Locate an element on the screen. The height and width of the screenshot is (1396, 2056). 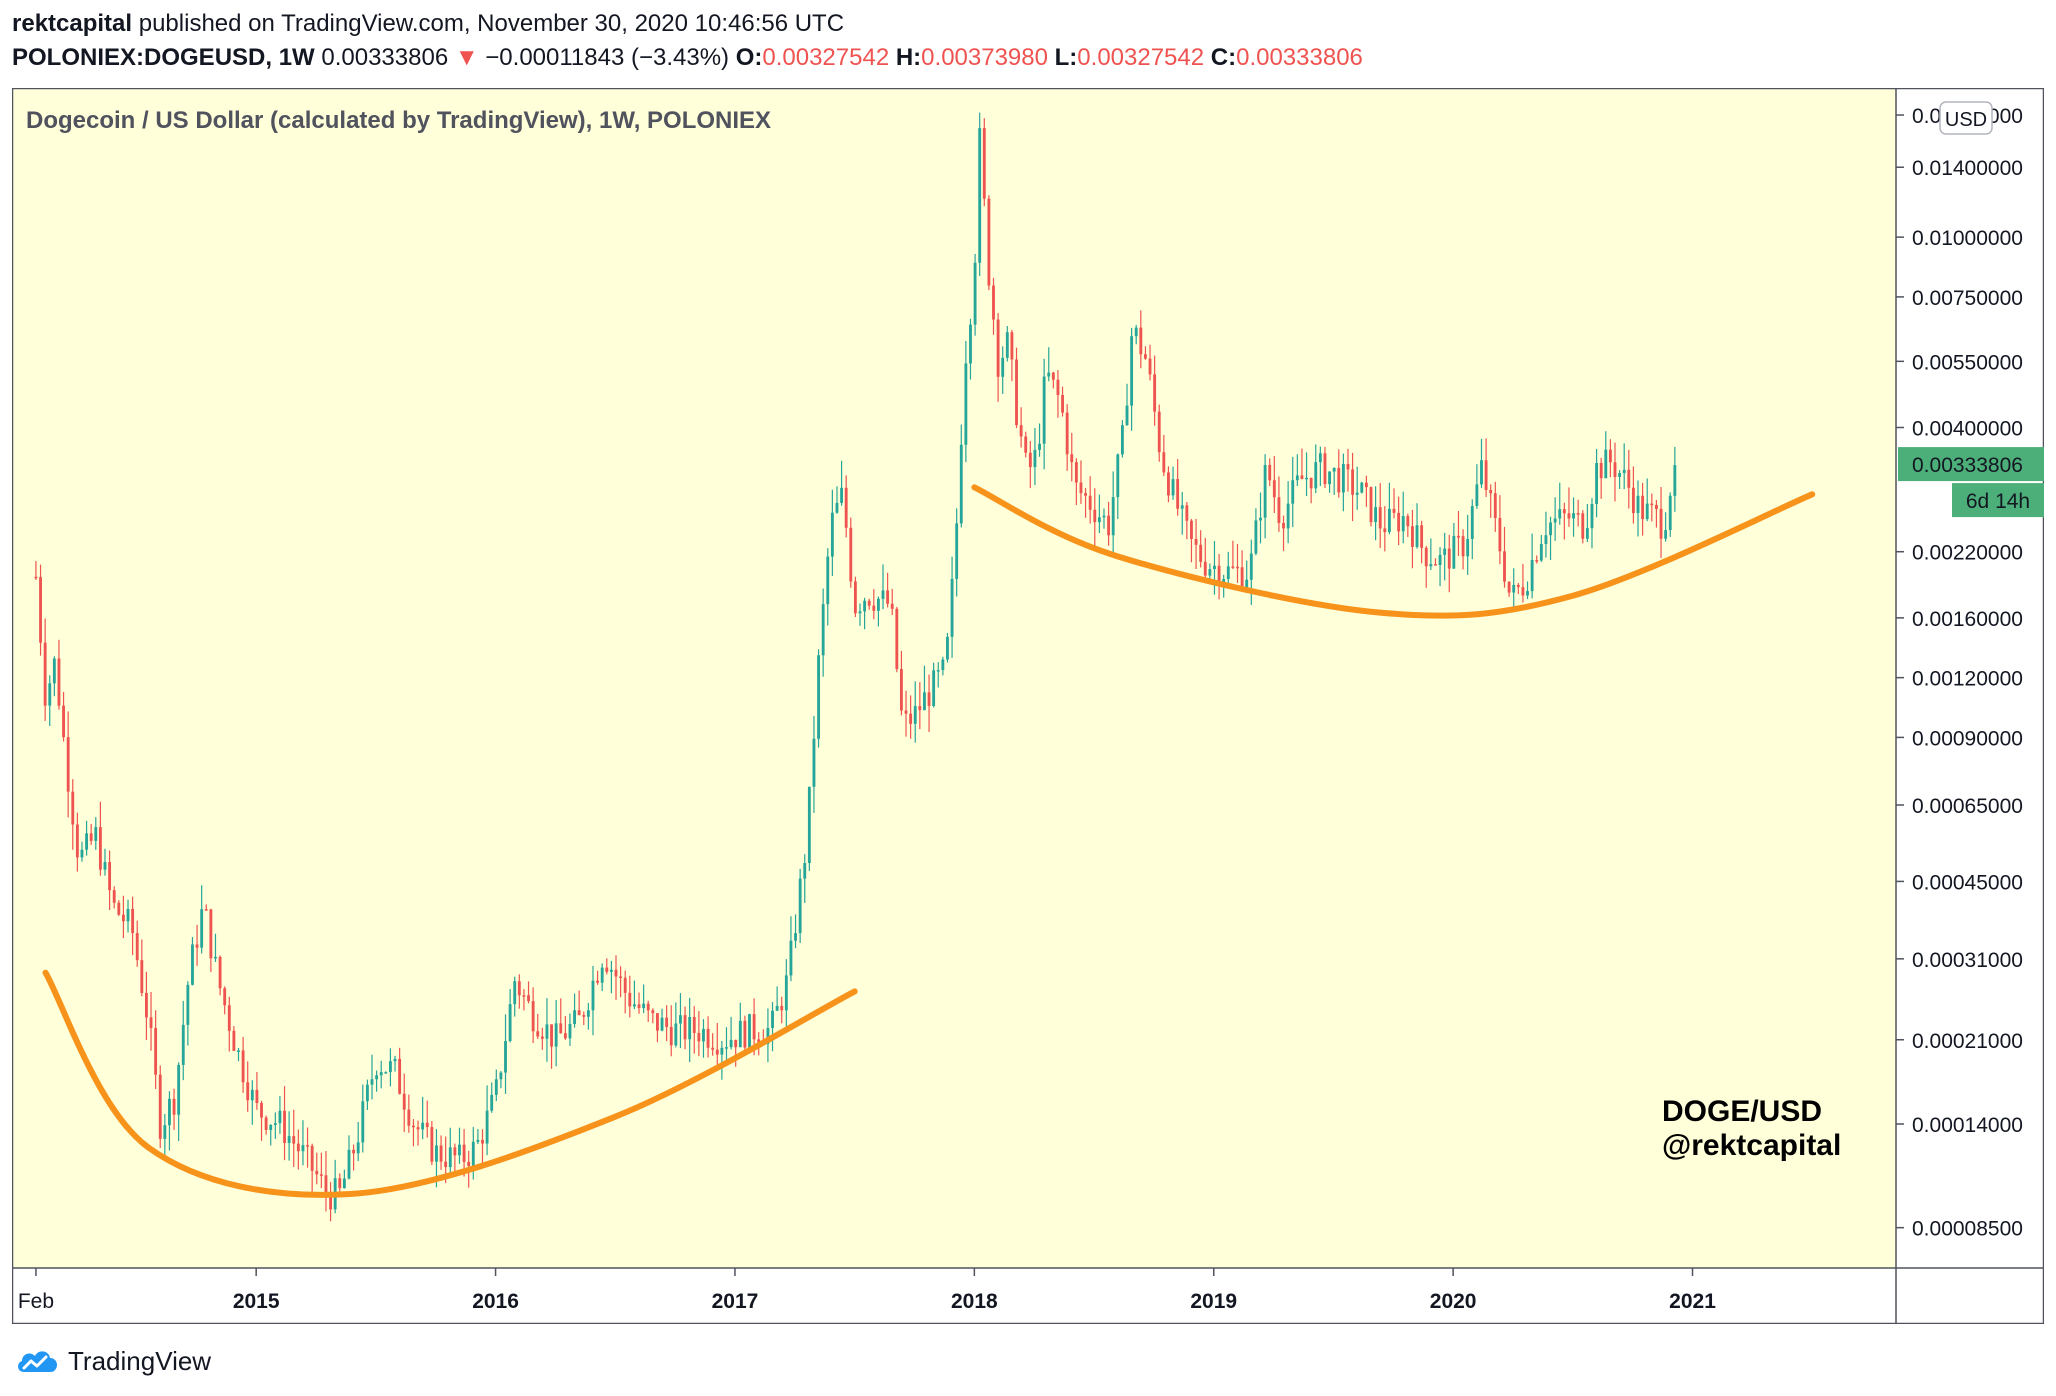
x-tick-label: Feb is located at coordinates (36, 1301).